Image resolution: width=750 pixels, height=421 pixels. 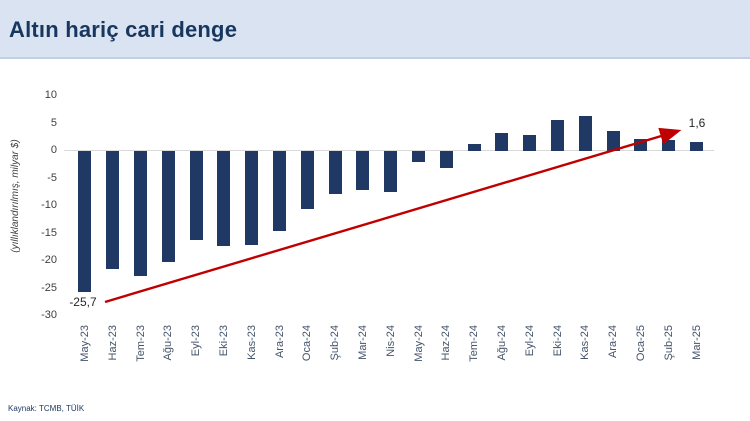 I want to click on y-tick-label: -10, so click(x=49, y=205).